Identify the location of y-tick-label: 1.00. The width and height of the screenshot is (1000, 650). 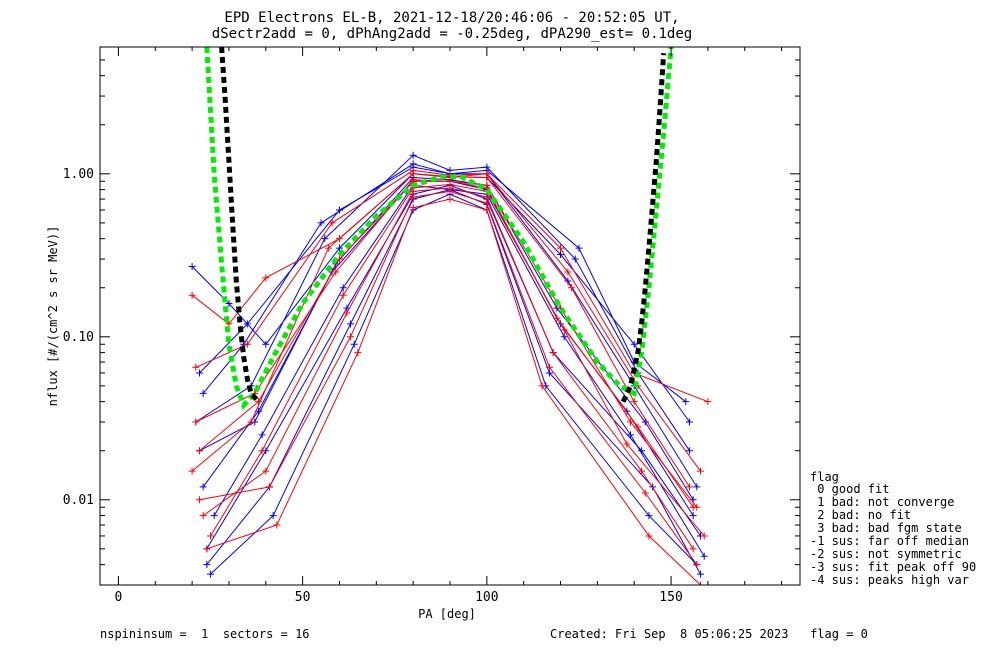
(78, 174).